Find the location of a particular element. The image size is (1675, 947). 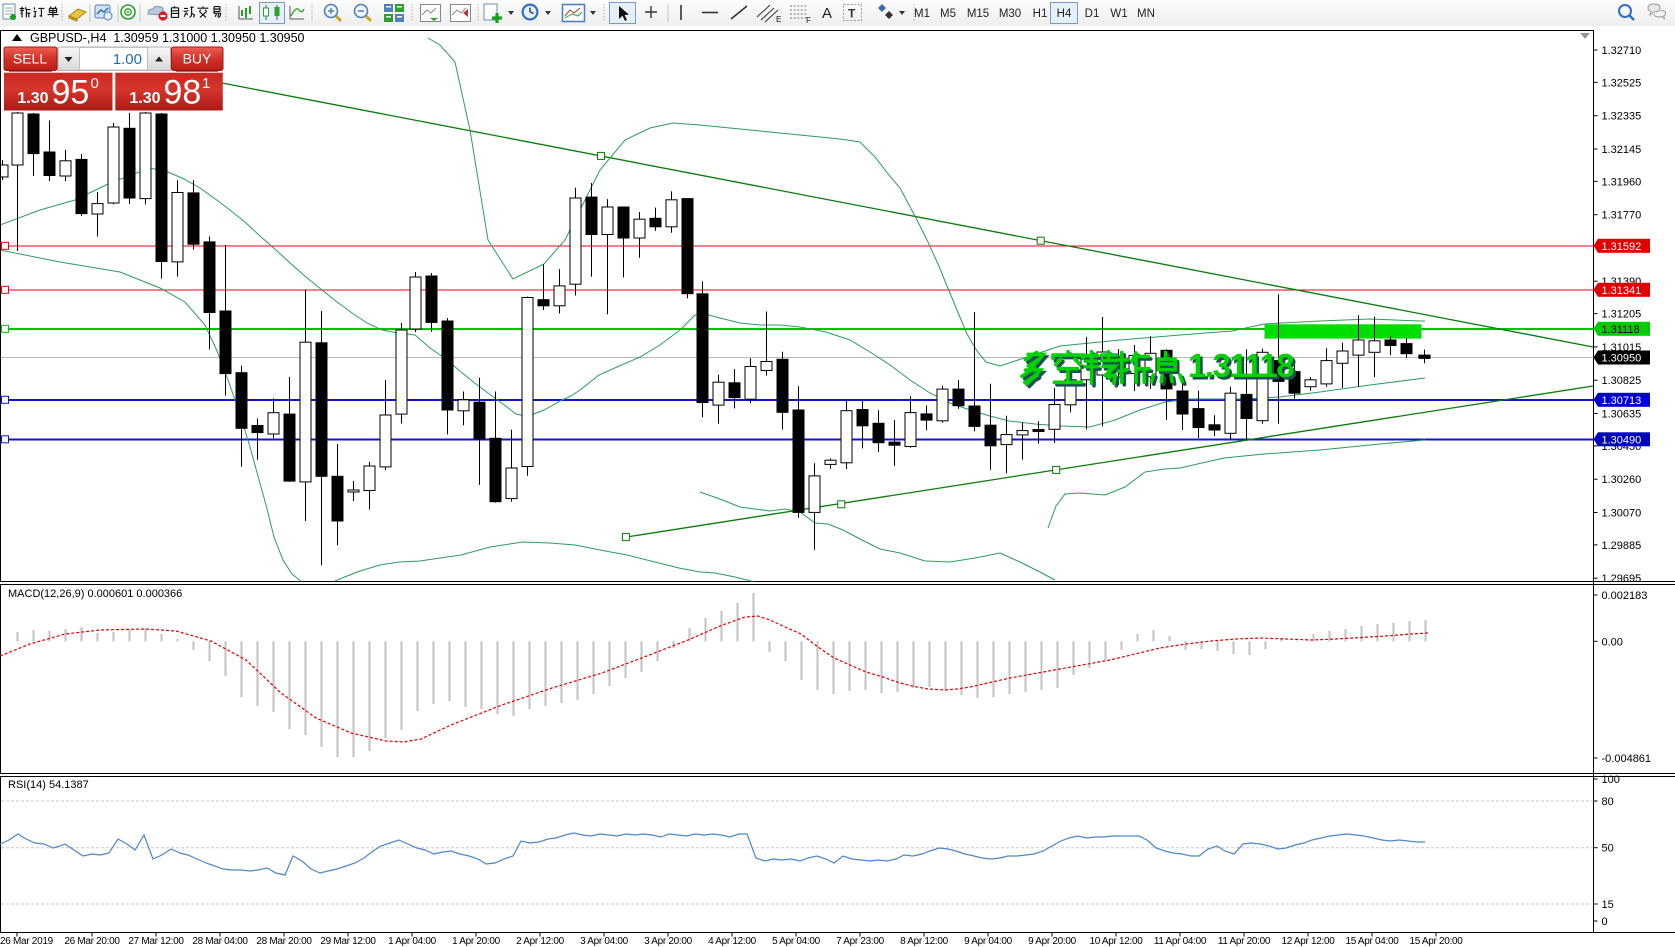

svg-text: H4 is located at coordinates (1064, 14).